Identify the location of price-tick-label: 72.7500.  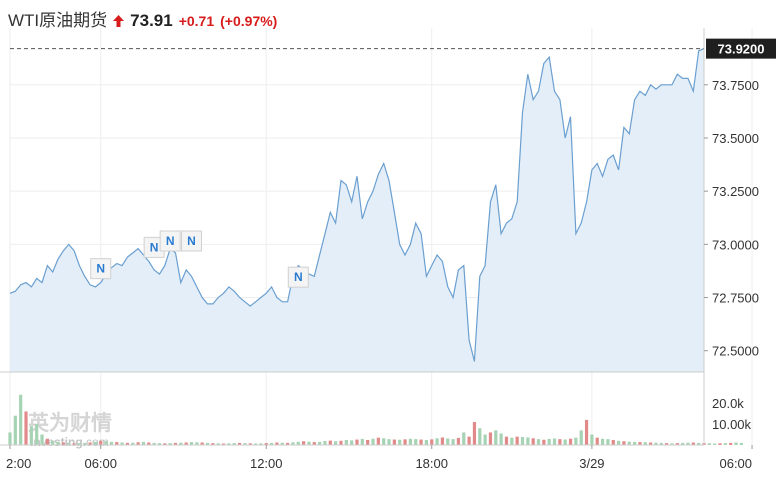
(735, 298).